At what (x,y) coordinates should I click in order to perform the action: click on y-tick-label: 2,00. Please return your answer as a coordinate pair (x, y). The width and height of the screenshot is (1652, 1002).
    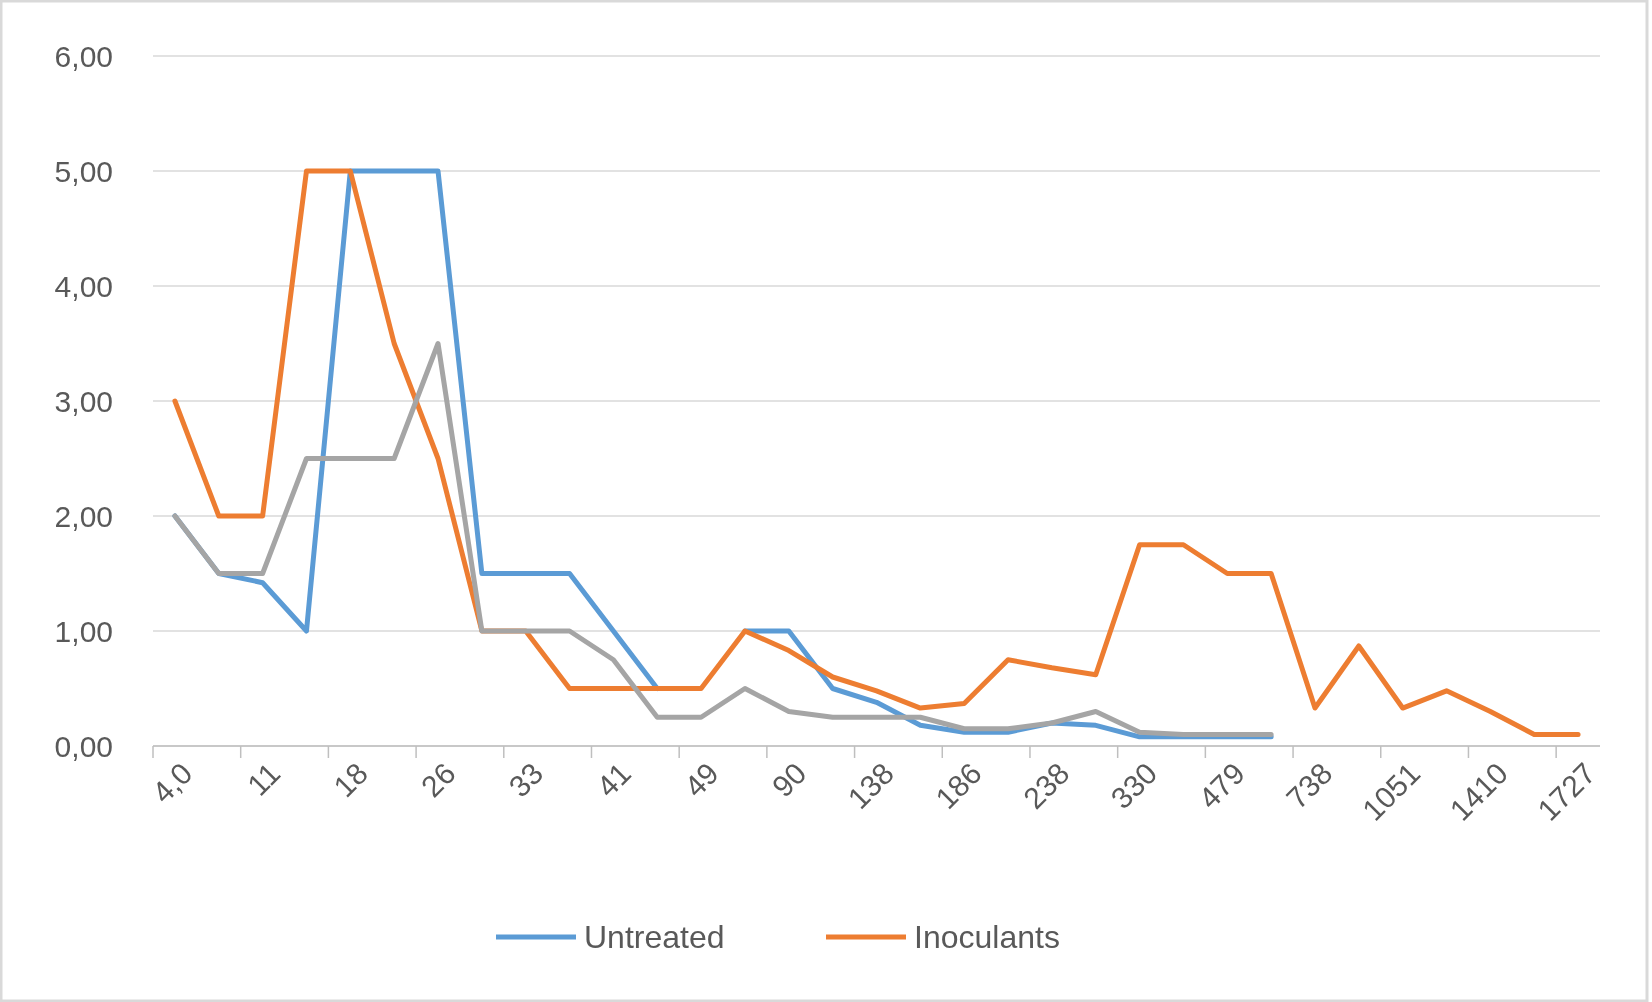
    Looking at the image, I should click on (83, 516).